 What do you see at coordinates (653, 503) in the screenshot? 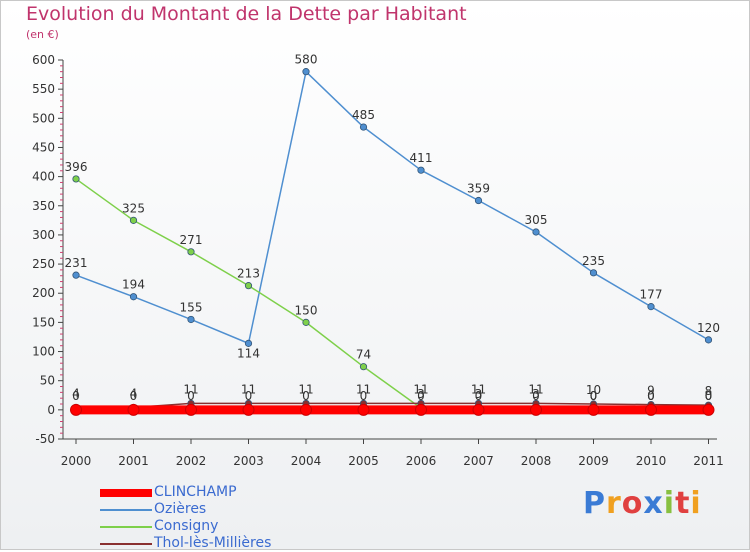
I see `logo-letter: x` at bounding box center [653, 503].